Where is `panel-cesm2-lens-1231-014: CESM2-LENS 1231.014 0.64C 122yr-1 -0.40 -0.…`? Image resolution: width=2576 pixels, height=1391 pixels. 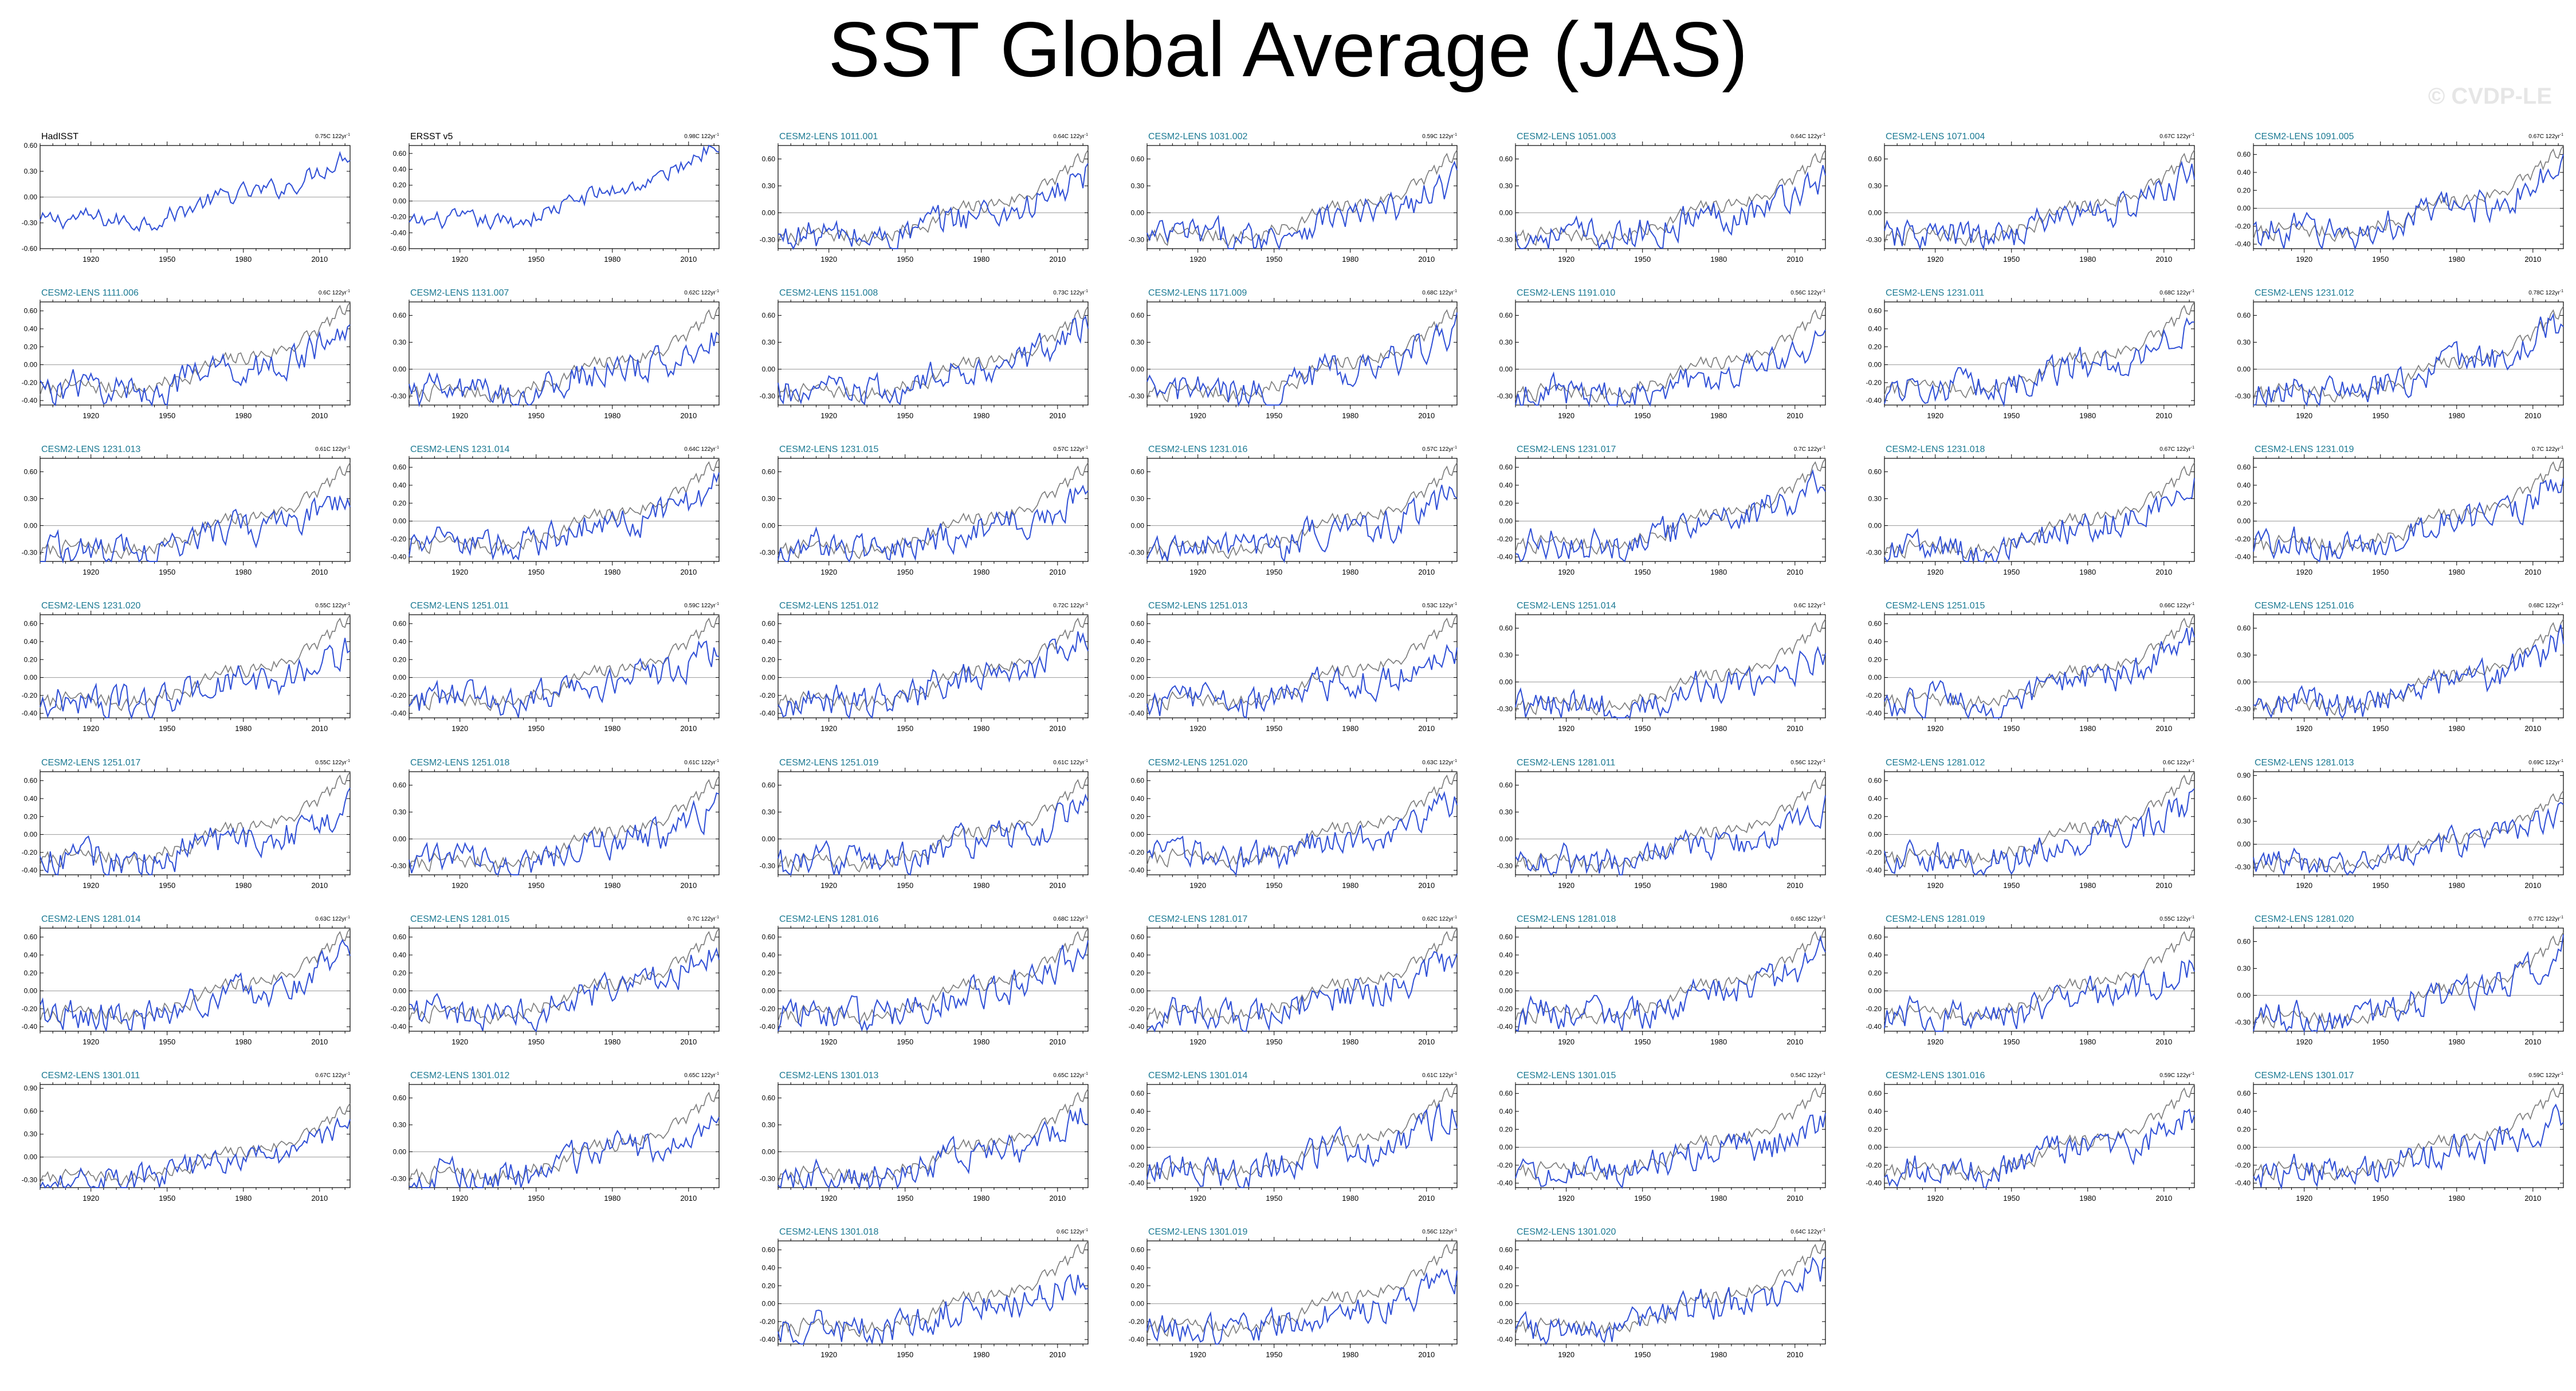 panel-cesm2-lens-1231-014: CESM2-LENS 1231.014 0.64C 122yr-1 -0.40 -0.… is located at coordinates (556, 510).